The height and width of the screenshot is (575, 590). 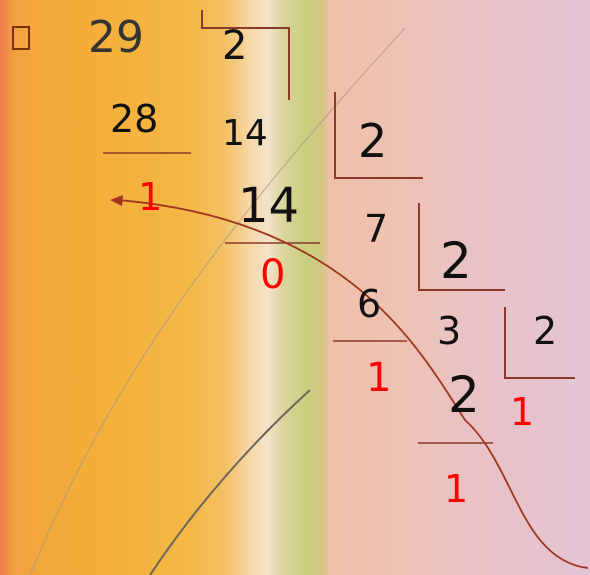 I want to click on step2-quotient: 7, so click(x=376, y=229).